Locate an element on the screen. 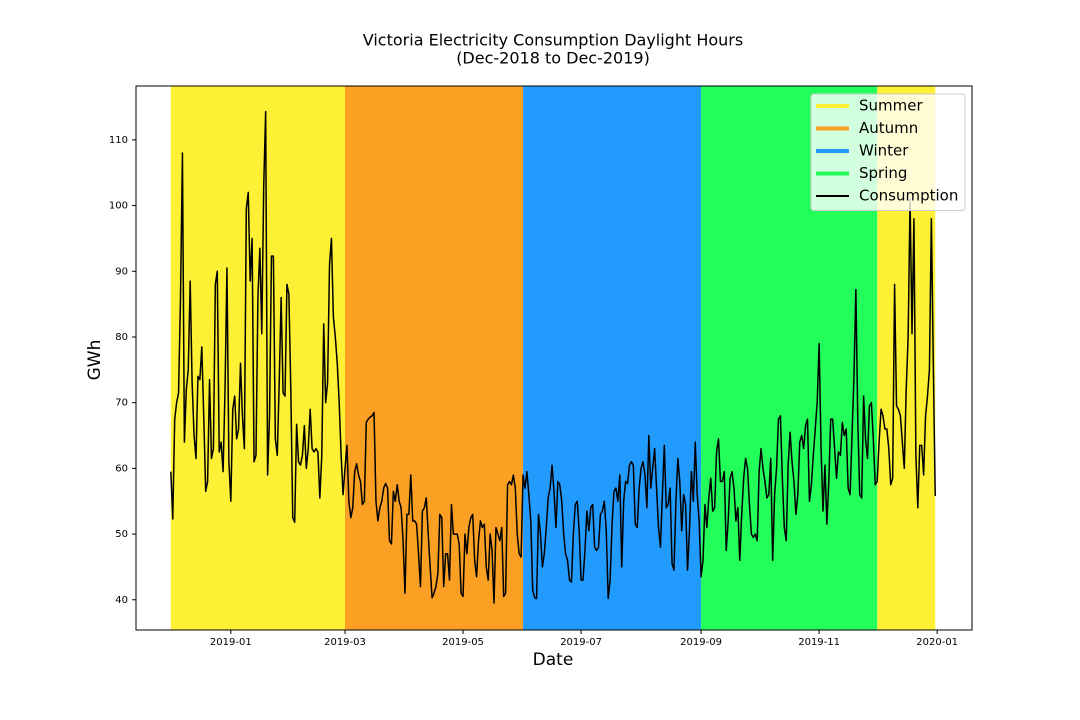  y-tick-label: 110 is located at coordinates (118, 140).